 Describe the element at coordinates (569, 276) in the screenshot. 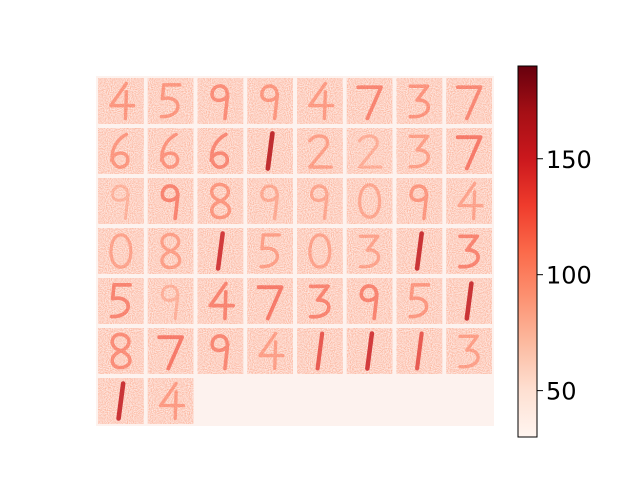

I see `colorbar-tick-label: 100` at that location.